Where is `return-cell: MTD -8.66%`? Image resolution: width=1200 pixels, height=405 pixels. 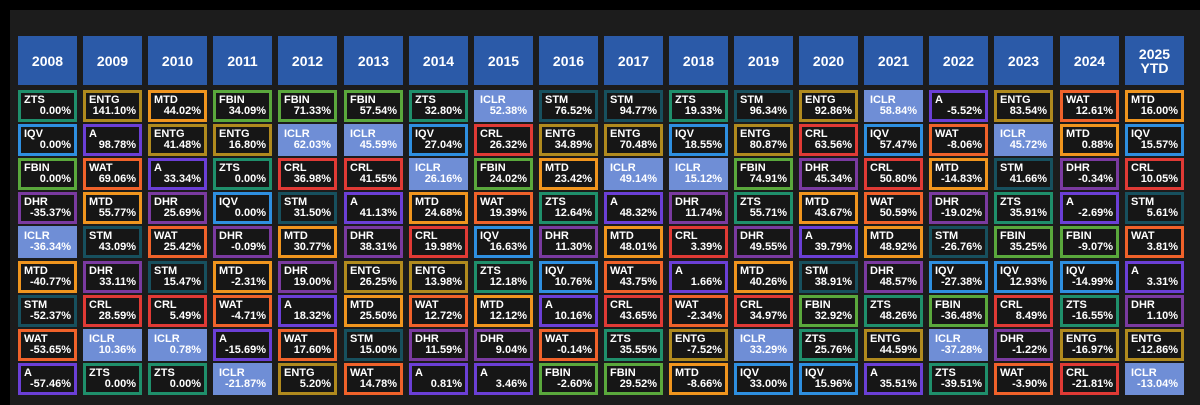
return-cell: MTD -8.66% is located at coordinates (698, 379).